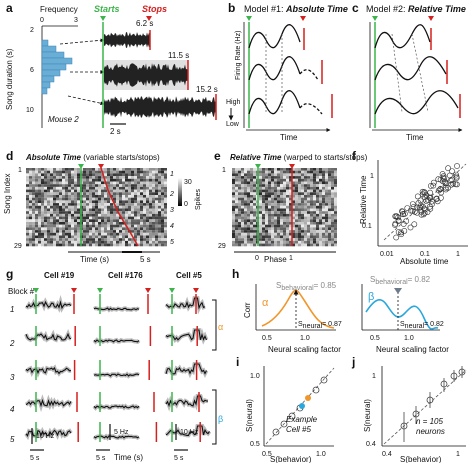  I want to click on arrow-short-song, so click(82, 41).